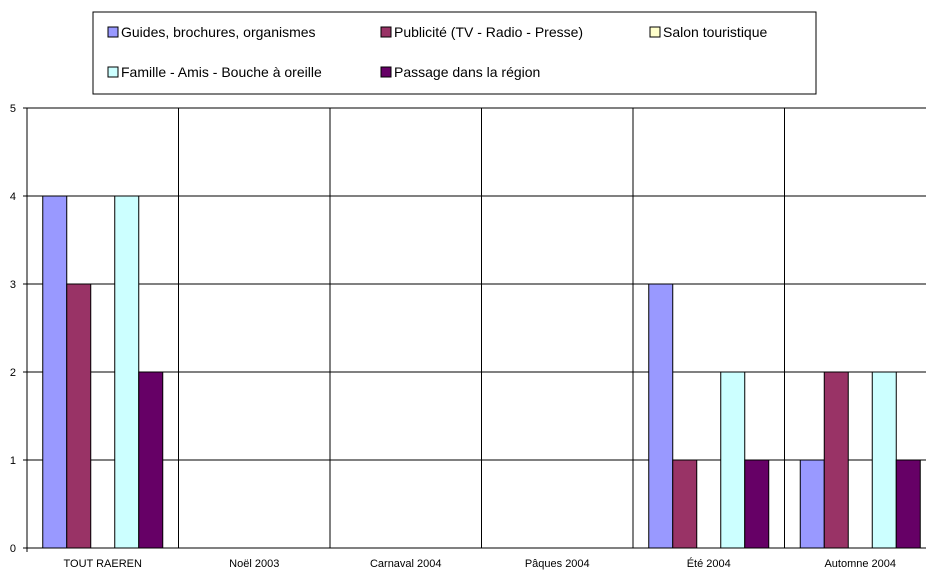 The image size is (926, 575). Describe the element at coordinates (715, 32) in the screenshot. I see `legend-label: Salon touristique` at that location.